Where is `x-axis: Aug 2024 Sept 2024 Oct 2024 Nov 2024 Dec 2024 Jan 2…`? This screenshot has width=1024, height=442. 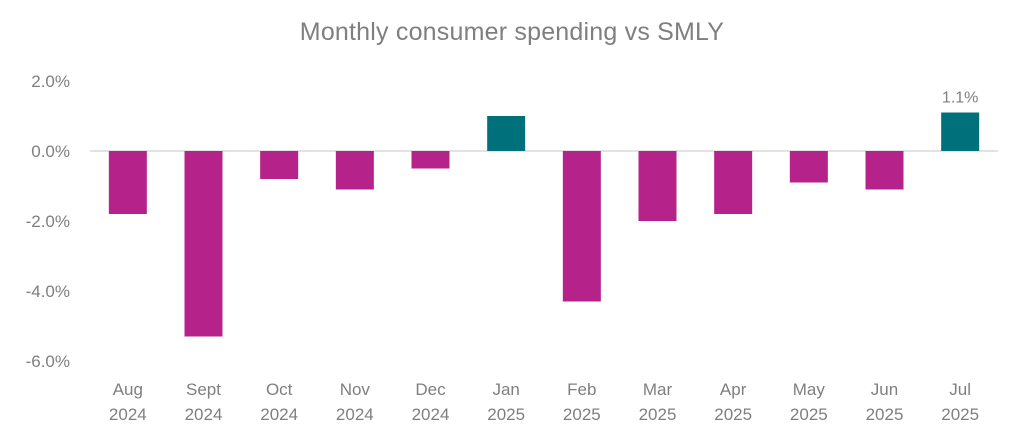
x-axis: Aug 2024 Sept 2024 Oct 2024 Nov 2024 Dec 2024 Jan 2… is located at coordinates (544, 402).